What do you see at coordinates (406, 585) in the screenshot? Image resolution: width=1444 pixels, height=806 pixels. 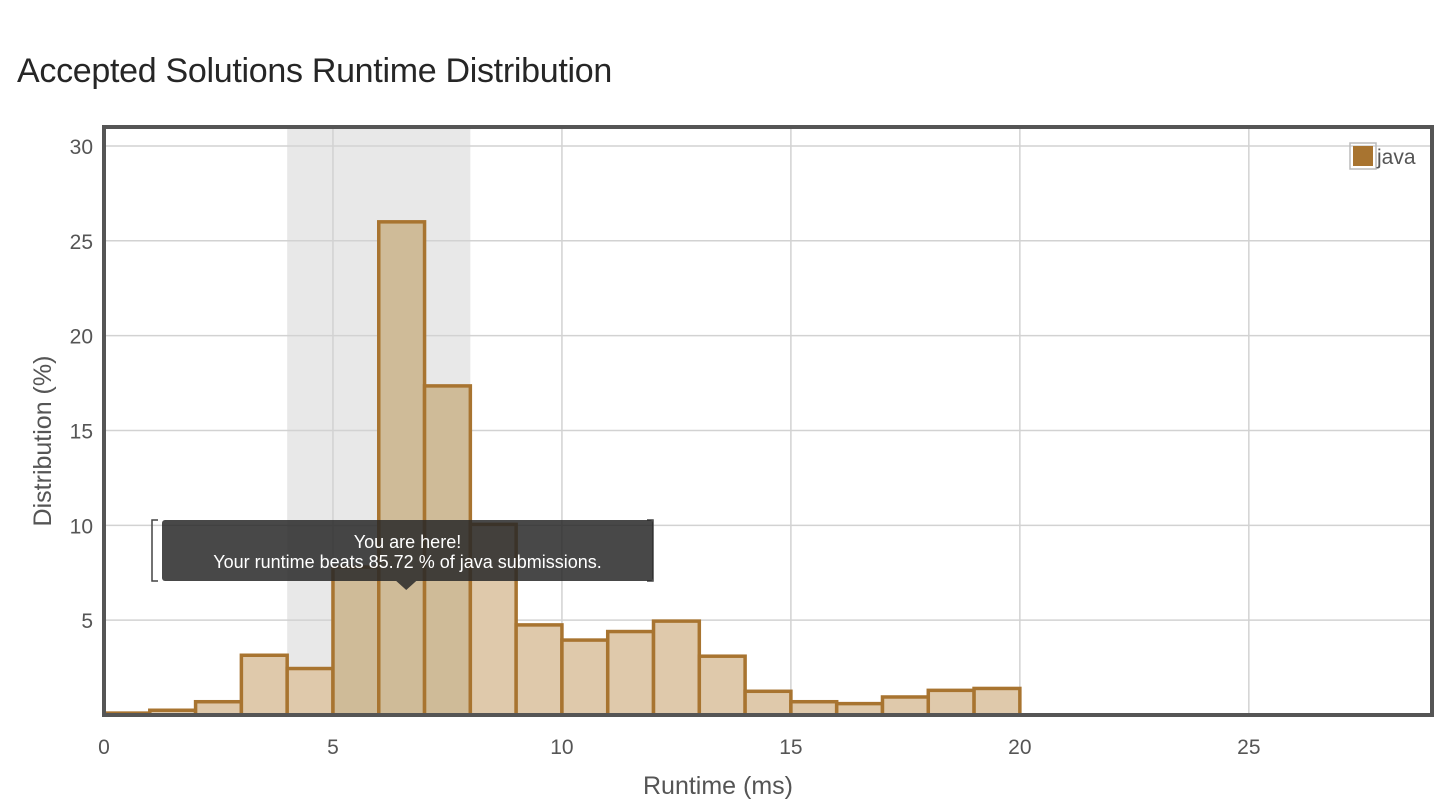 I see `tooltip-pointer` at bounding box center [406, 585].